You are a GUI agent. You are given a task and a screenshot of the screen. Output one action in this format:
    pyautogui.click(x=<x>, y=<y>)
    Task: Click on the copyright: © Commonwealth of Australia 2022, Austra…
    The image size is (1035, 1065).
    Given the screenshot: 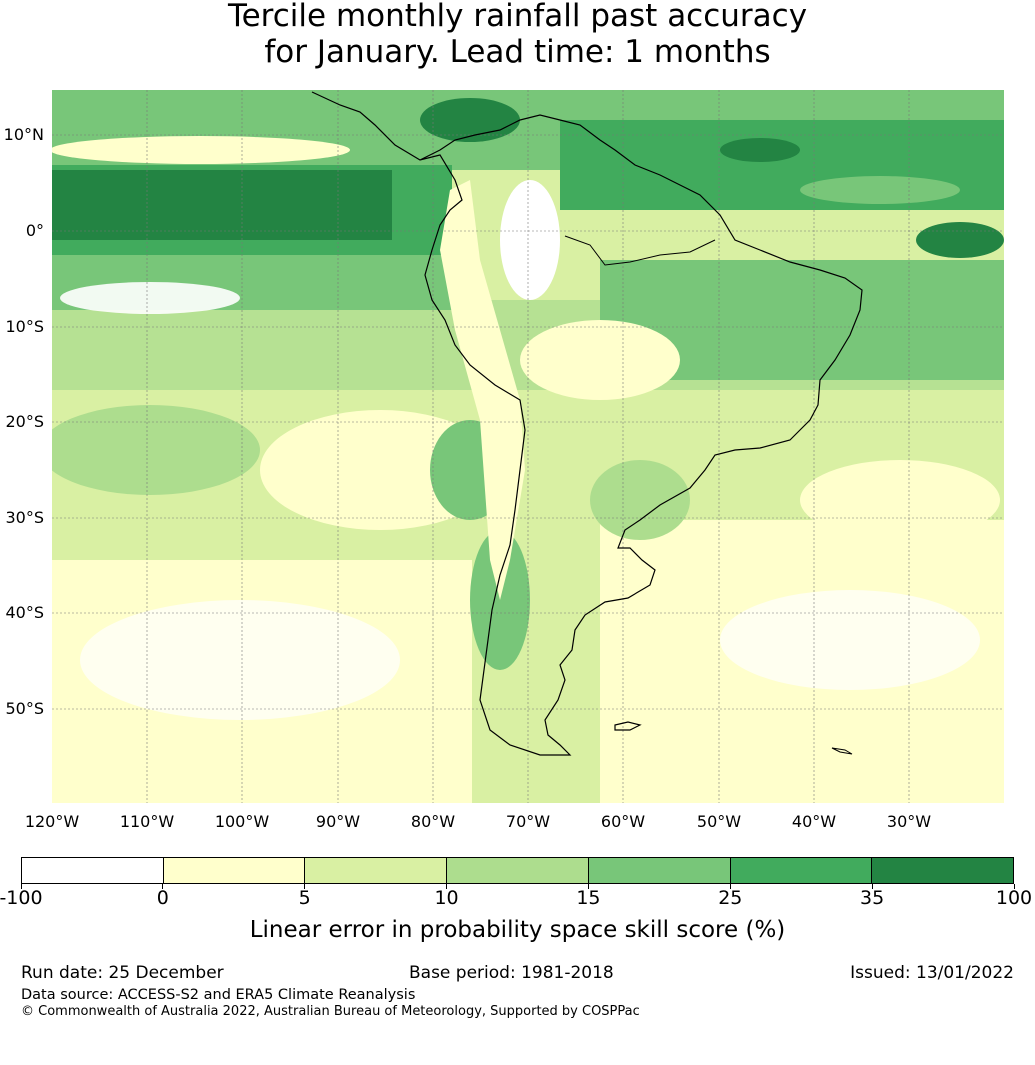 What is the action you would take?
    pyautogui.click(x=330, y=1011)
    